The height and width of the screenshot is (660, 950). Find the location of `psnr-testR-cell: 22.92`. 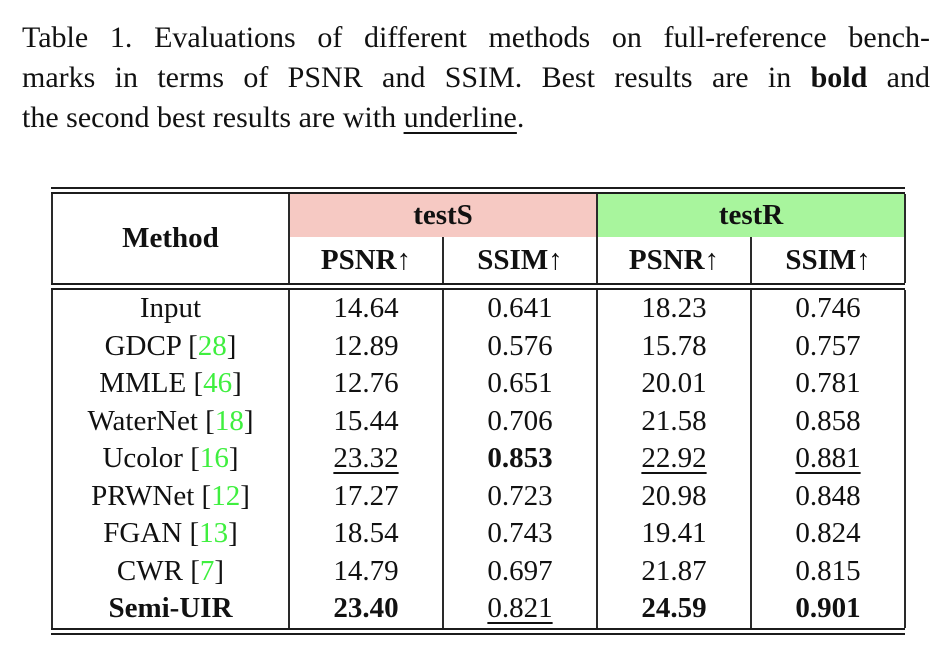

psnr-testR-cell: 22.92 is located at coordinates (674, 459).